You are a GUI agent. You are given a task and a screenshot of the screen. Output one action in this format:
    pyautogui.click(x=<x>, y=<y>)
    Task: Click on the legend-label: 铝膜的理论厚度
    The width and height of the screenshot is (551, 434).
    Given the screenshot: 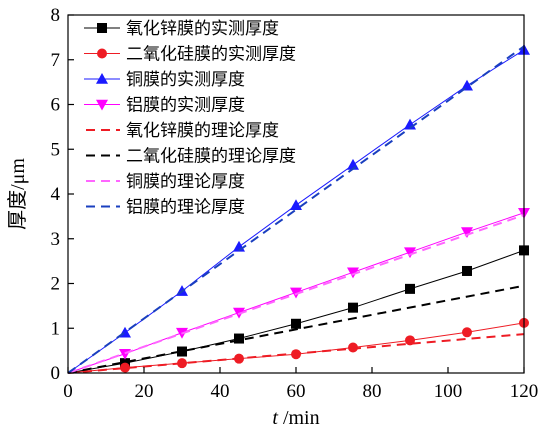 What is the action you would take?
    pyautogui.click(x=185, y=208)
    